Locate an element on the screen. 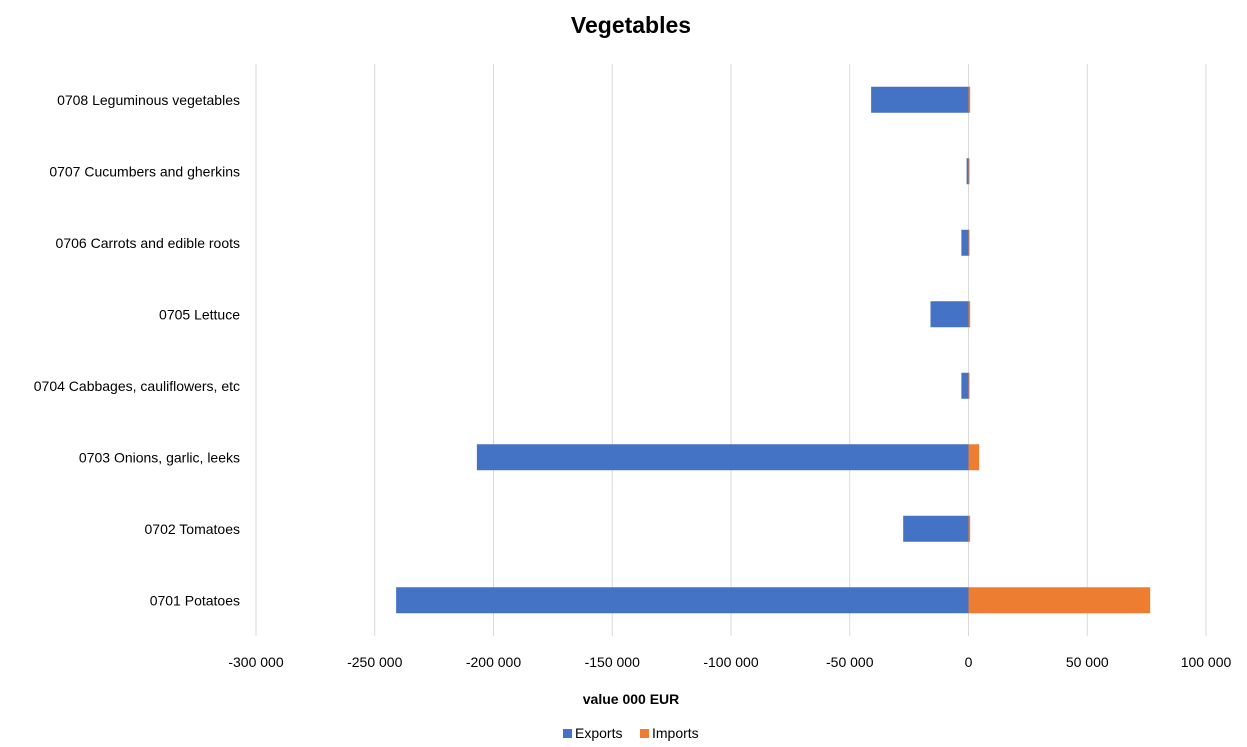  category-label-2: 0703 Onions, garlic, leeks is located at coordinates (159, 457).